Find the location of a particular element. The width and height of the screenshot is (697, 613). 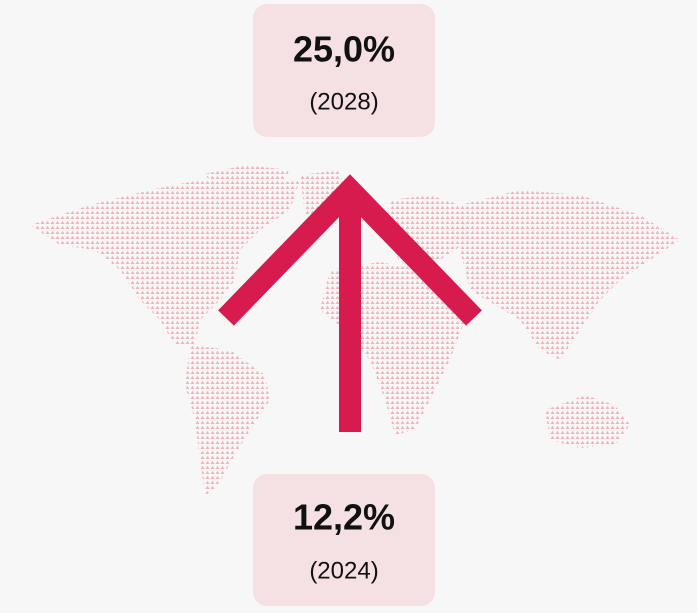

top-year: (2028) is located at coordinates (343, 101).